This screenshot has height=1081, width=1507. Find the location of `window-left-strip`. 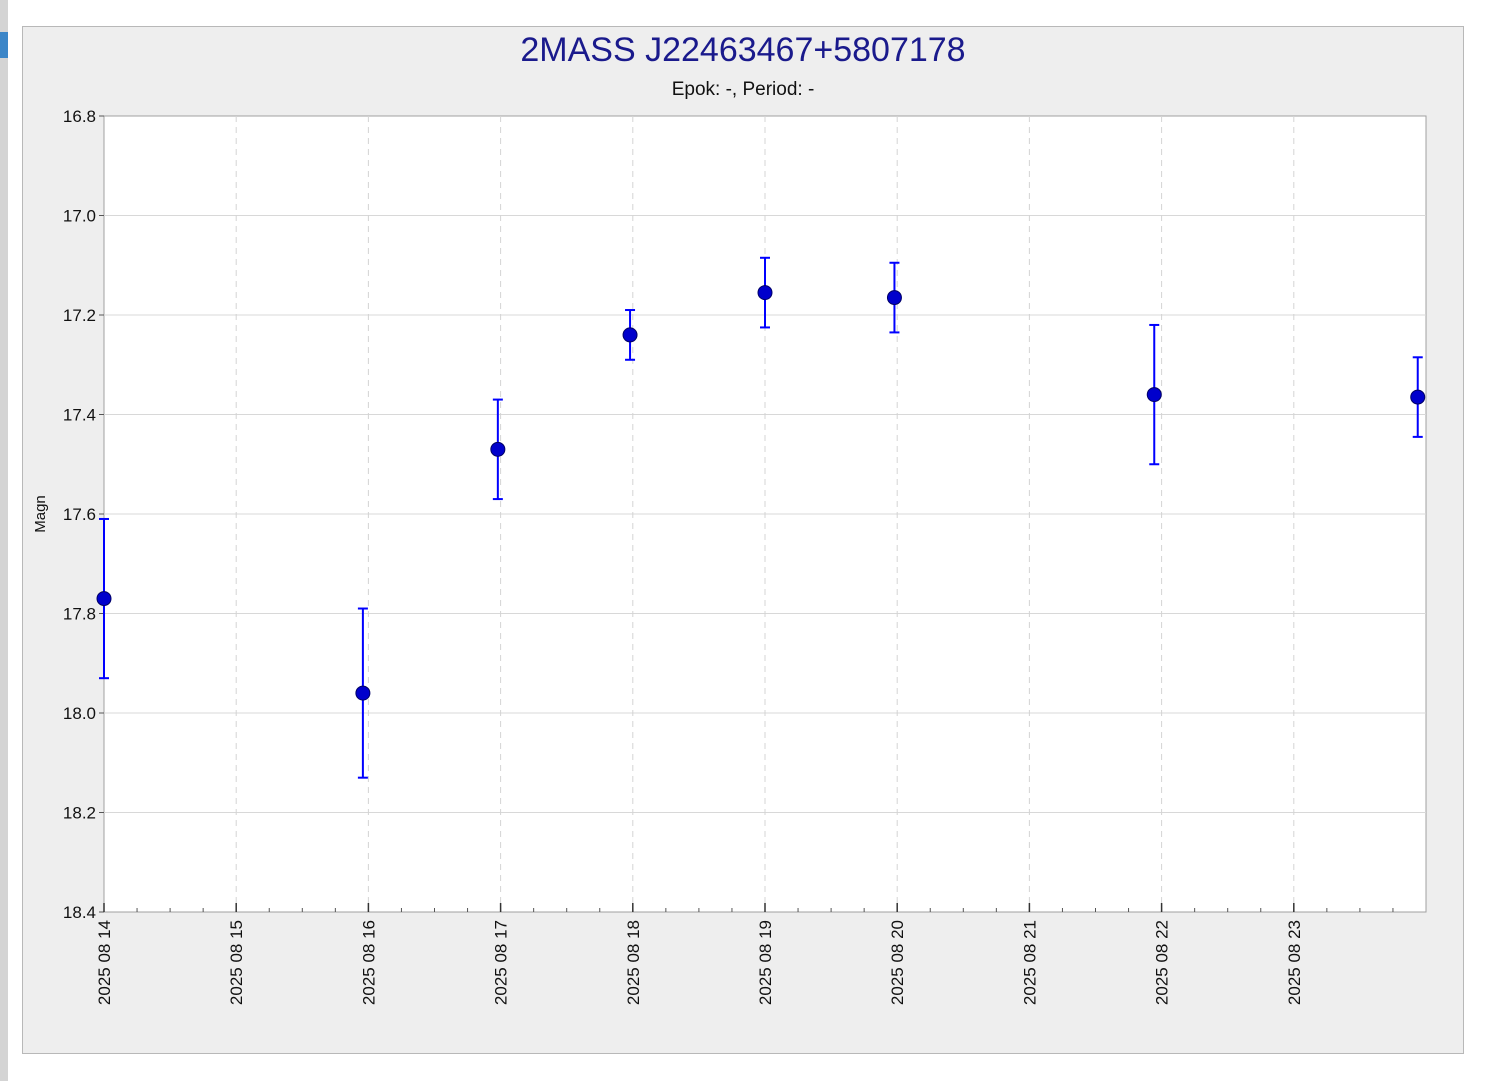

window-left-strip is located at coordinates (4, 540).